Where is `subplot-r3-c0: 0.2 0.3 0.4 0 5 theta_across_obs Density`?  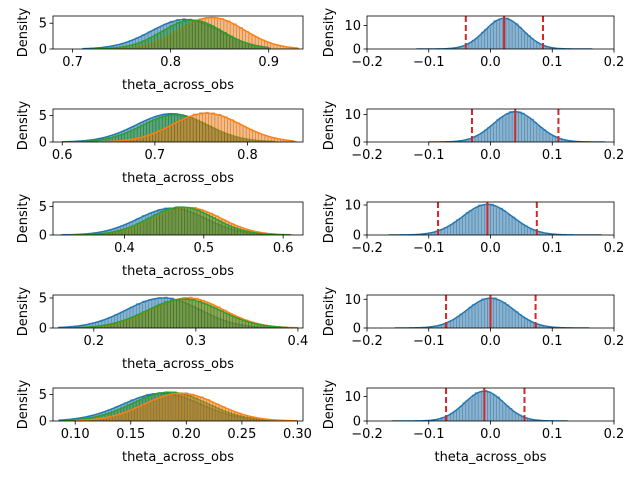 subplot-r3-c0: 0.2 0.3 0.4 0 5 theta_across_obs Density is located at coordinates (162, 329).